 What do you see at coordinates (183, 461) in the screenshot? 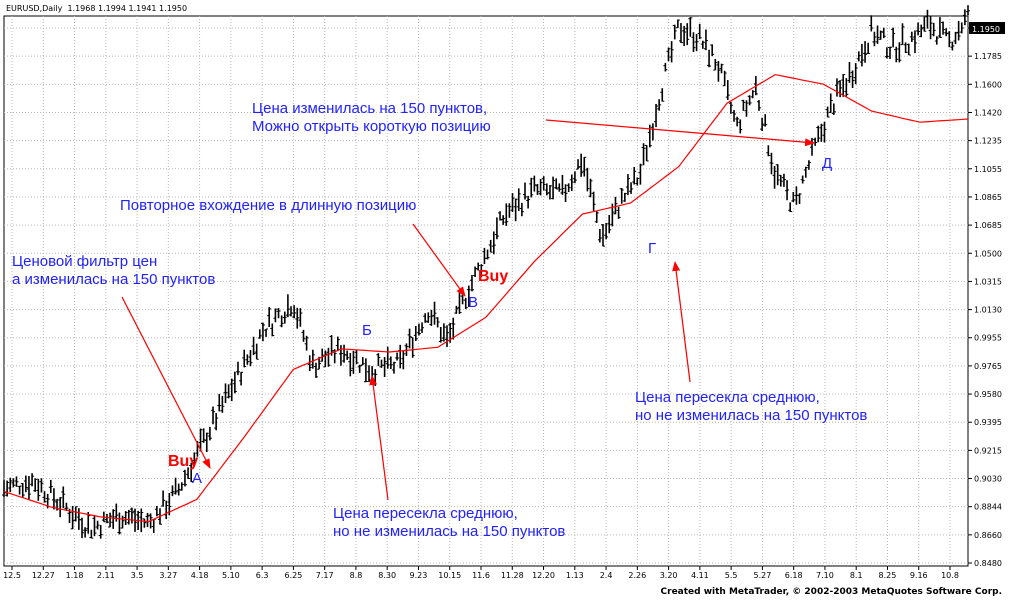
I see `buy-label-1: Buy` at bounding box center [183, 461].